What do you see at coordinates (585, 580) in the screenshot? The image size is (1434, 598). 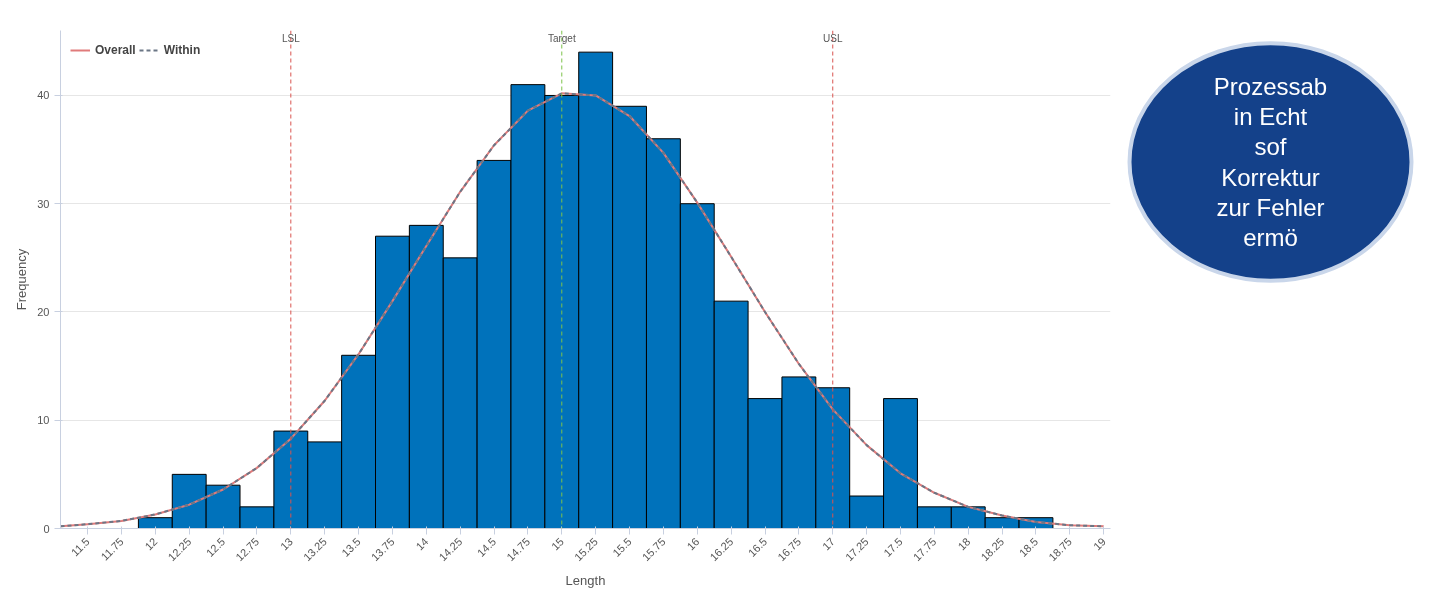 I see `x-axis-title: Length` at bounding box center [585, 580].